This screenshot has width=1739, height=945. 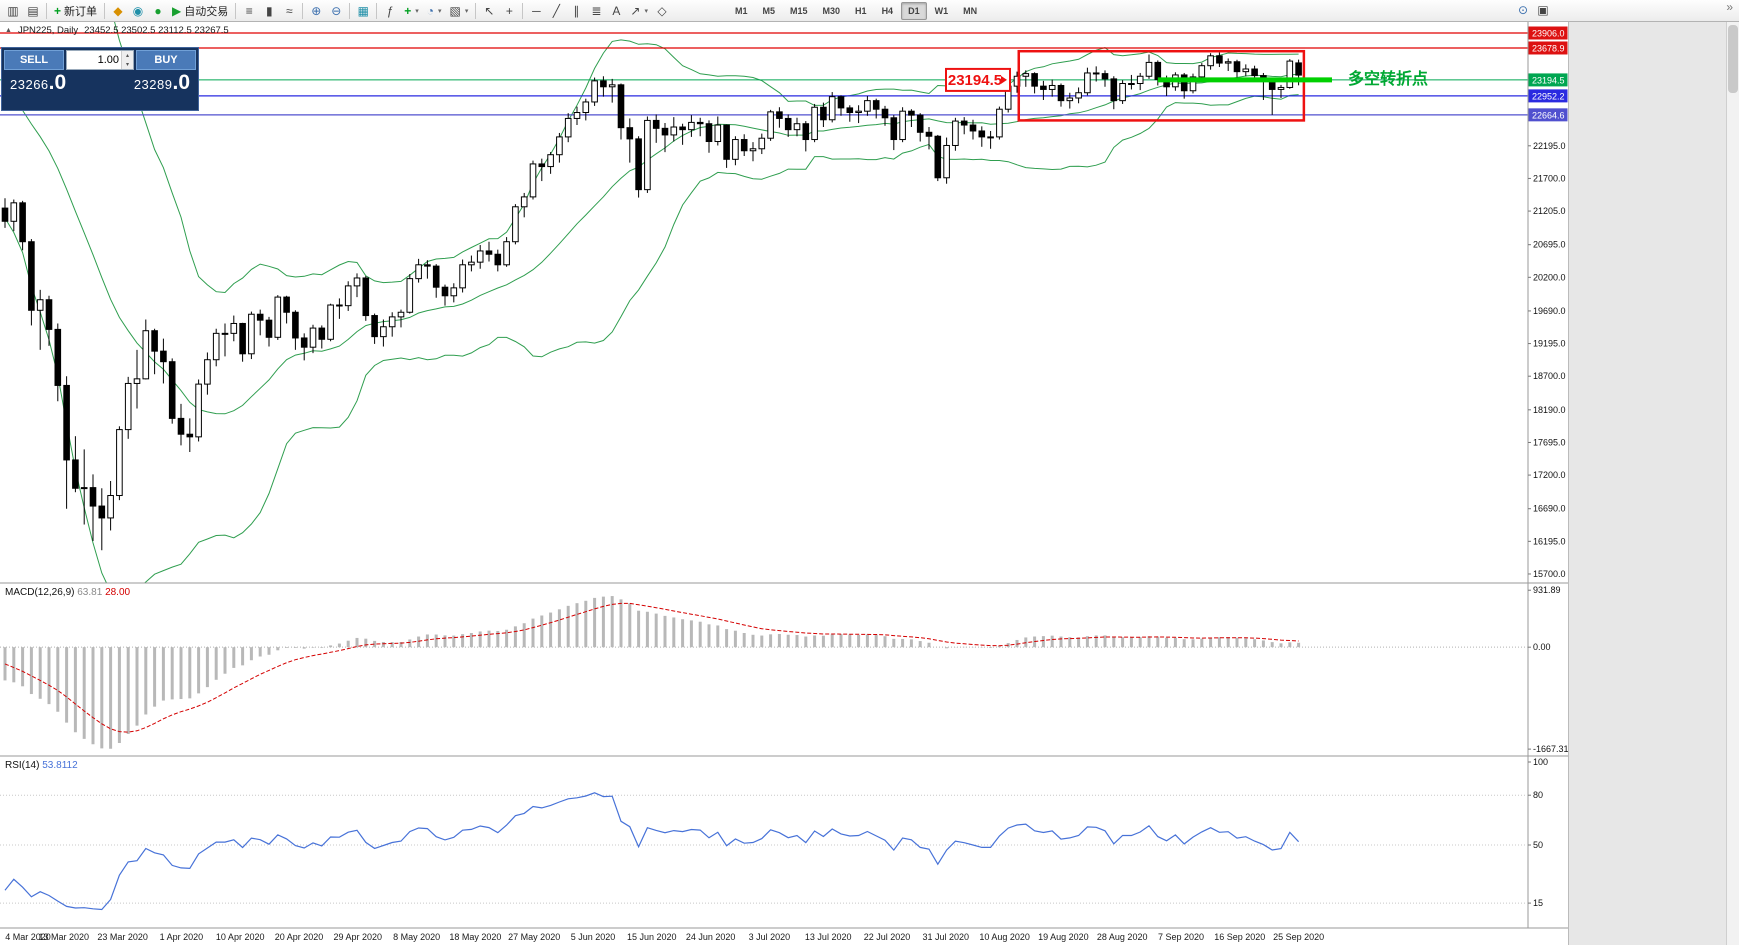 I want to click on hline-tool-button: ─, so click(x=536, y=11).